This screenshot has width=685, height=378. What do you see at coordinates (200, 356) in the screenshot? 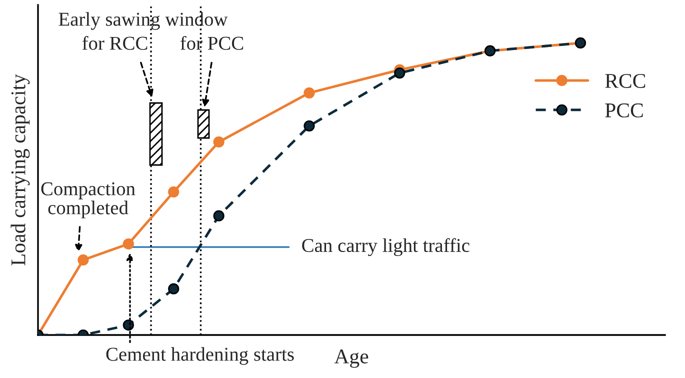
I see `text: Cement hardening starts` at bounding box center [200, 356].